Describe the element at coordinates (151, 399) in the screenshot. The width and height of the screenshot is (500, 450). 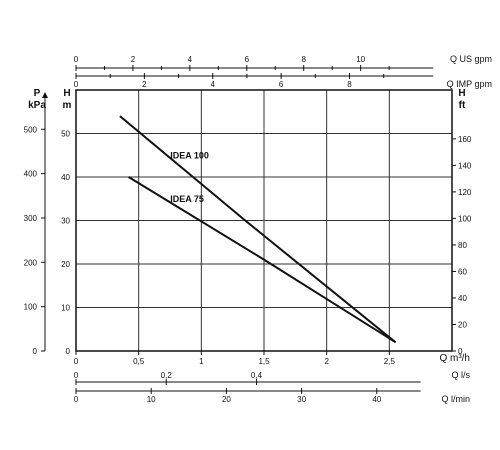
I see `bottom-axis-tick-label: 10` at that location.